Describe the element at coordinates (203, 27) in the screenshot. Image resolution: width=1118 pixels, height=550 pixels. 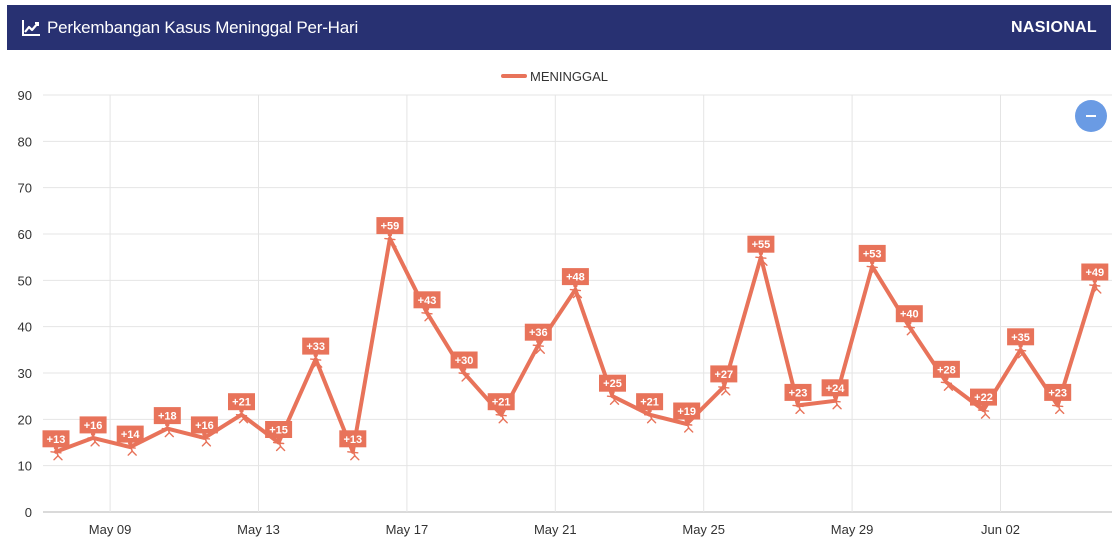
I see `chart-title: Perkembangan Kasus Meninggal Per-Hari` at that location.